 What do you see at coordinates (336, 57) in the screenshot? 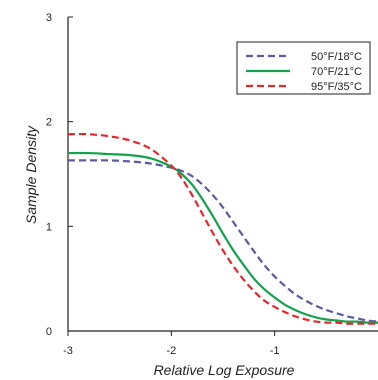
I see `legend-label: 50°F/18°C` at bounding box center [336, 57].